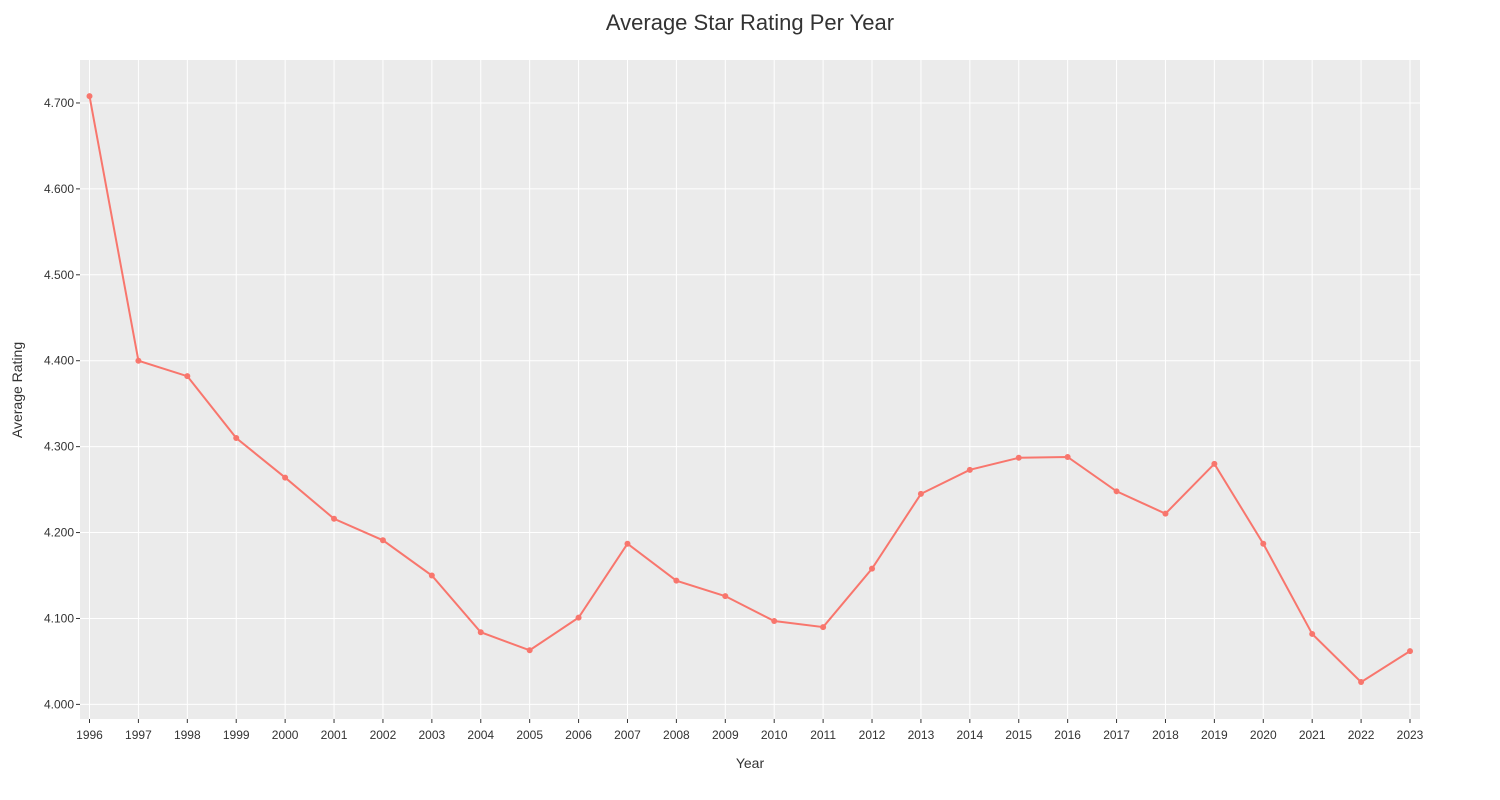 The height and width of the screenshot is (800, 1500). Describe the element at coordinates (334, 518) in the screenshot. I see `data-point-2001` at that location.